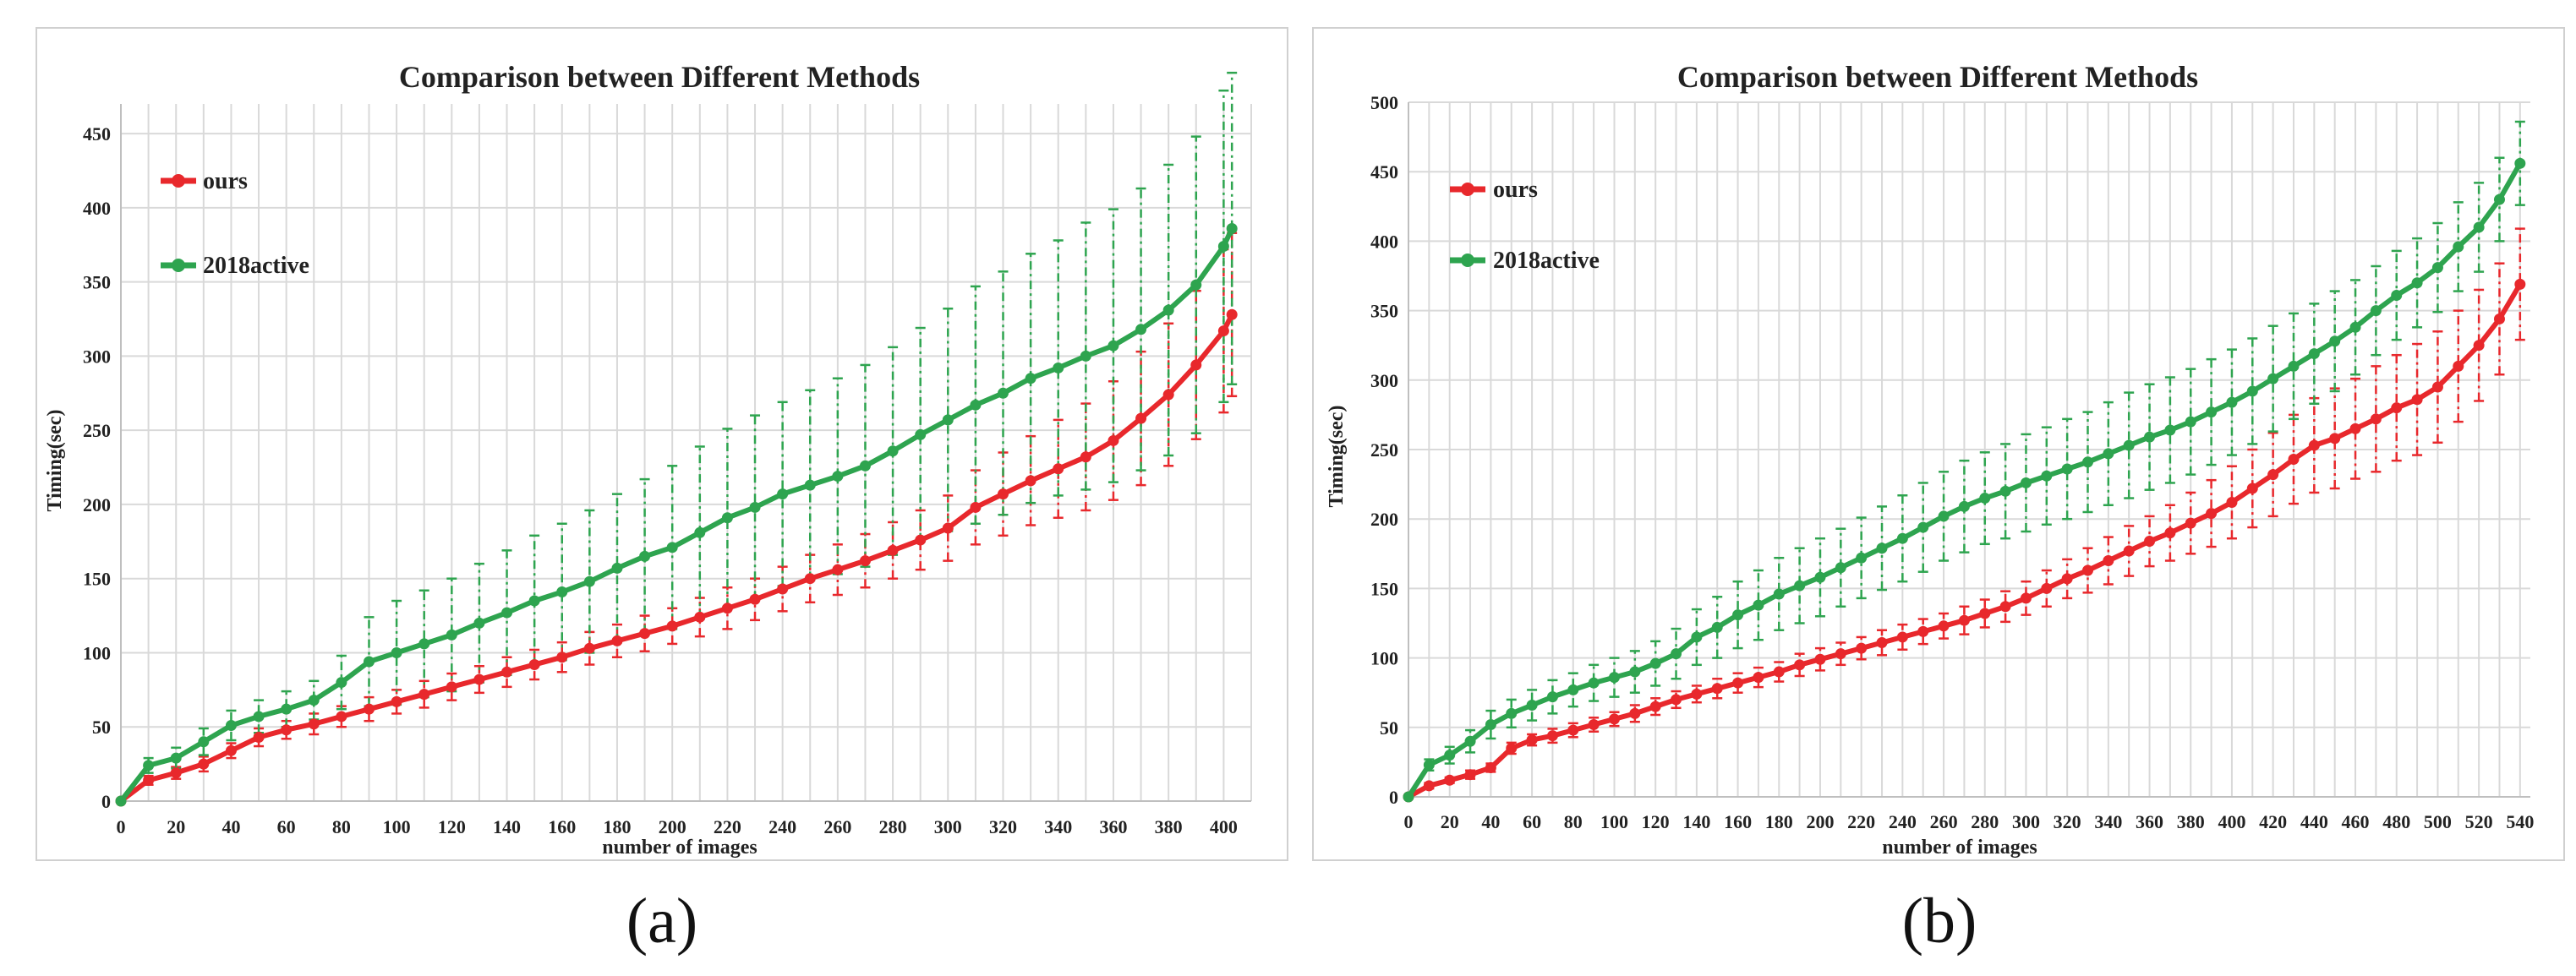 Image resolution: width=2576 pixels, height=976 pixels. I want to click on x-tick-label-b: 380, so click(2191, 821).